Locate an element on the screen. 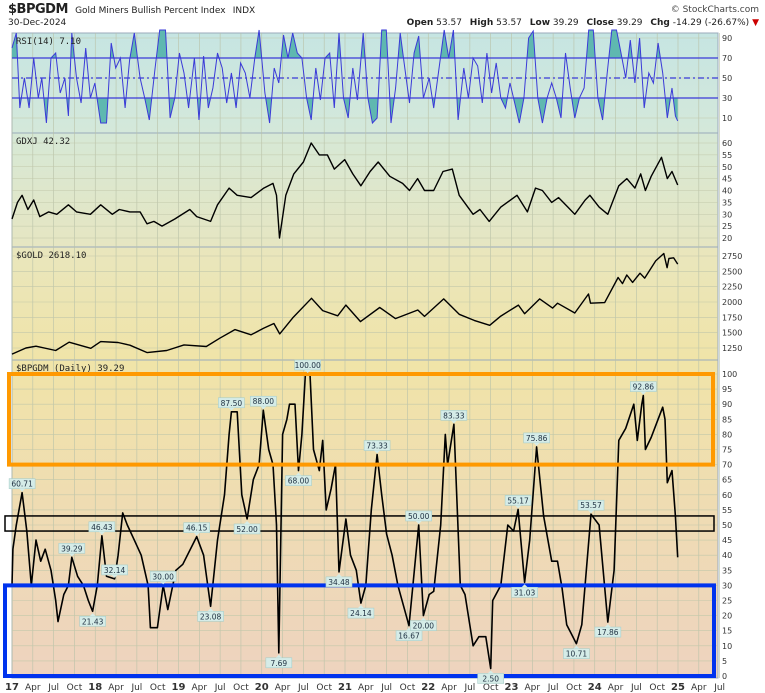 The image size is (765, 693). description: Gold Miners Bullish Percent Index is located at coordinates (150, 11).